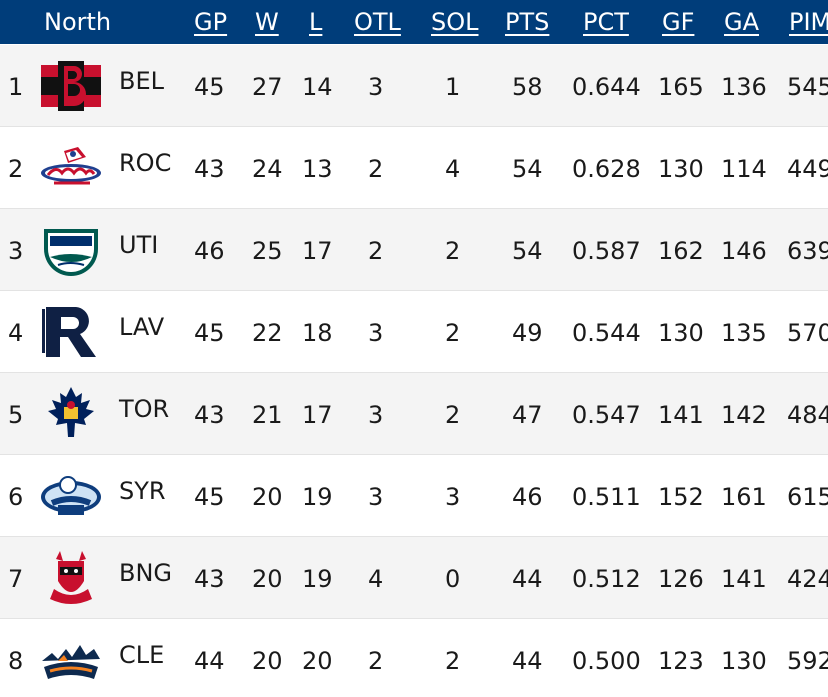 This screenshot has width=828, height=697. Describe the element at coordinates (606, 415) in the screenshot. I see `points-percentage: 0.547` at that location.